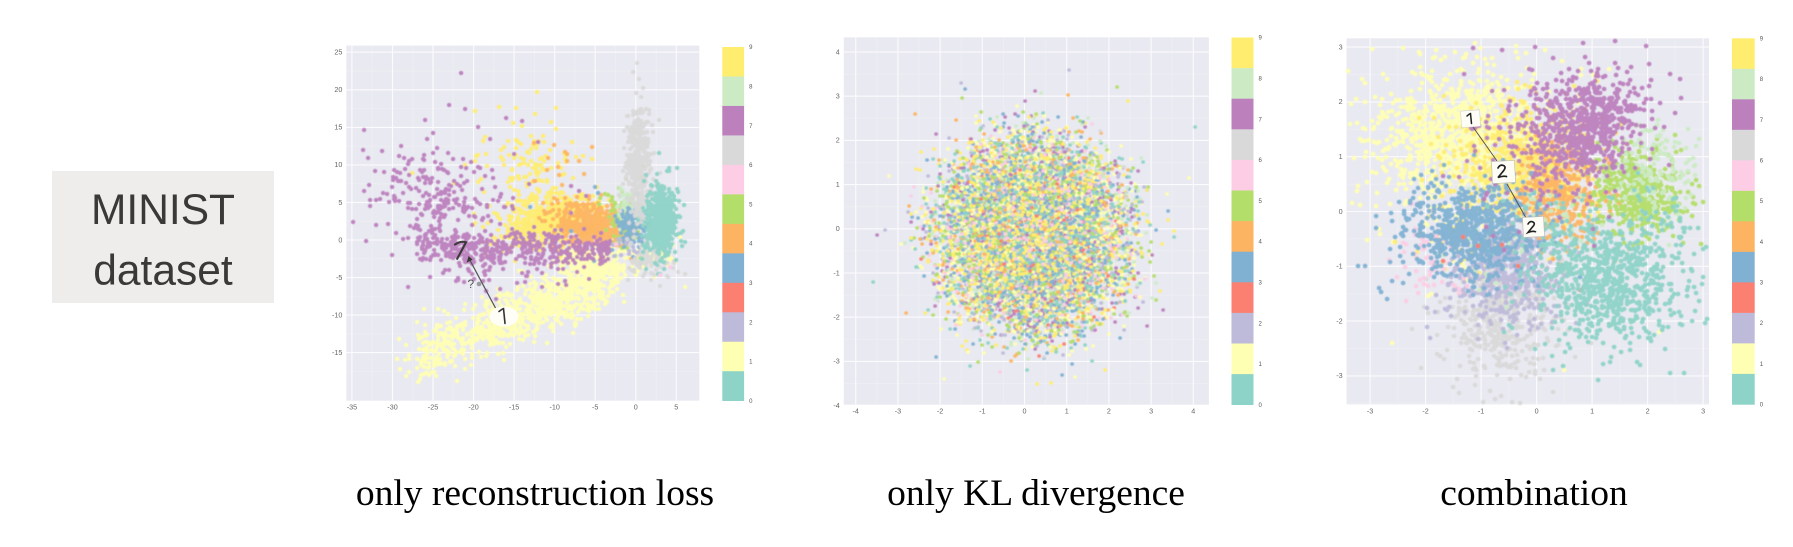 The image size is (1793, 547). Describe the element at coordinates (535, 493) in the screenshot. I see `svg-text: only reconstruction loss` at that location.